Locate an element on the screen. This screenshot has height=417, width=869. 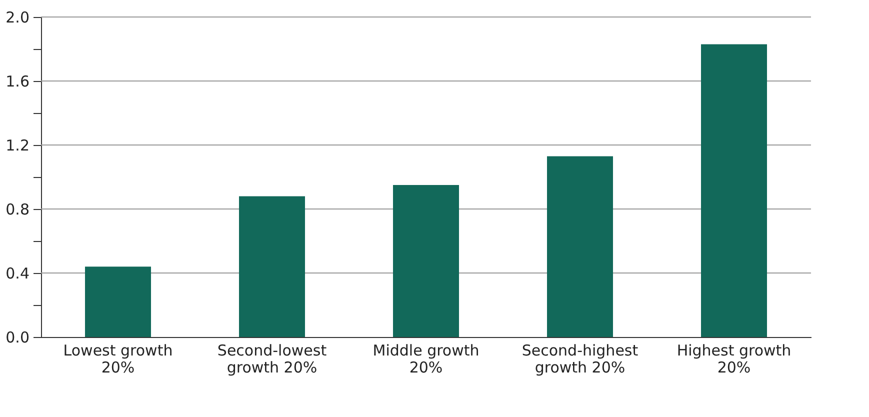
x-tick-label: Middle growth 20% is located at coordinates (426, 359).